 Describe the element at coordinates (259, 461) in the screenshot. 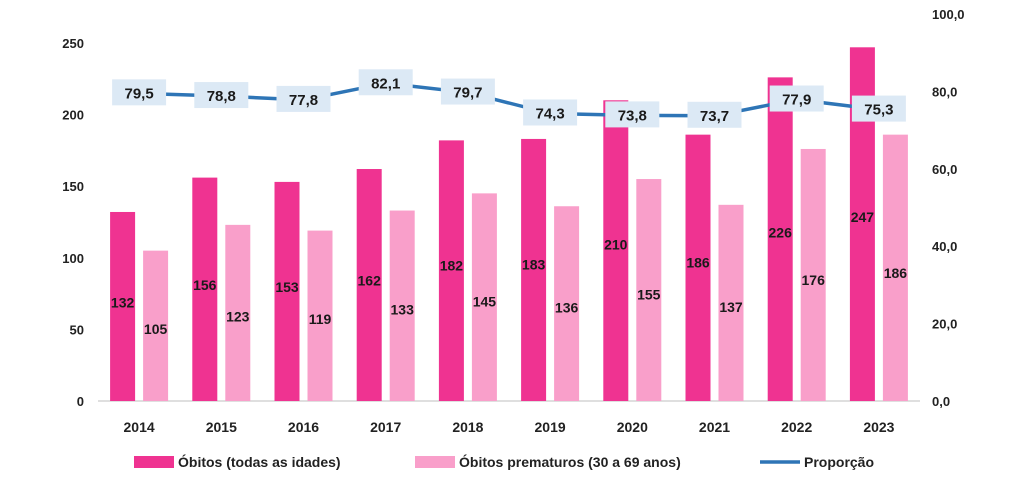

I see `legend-label: Óbitos (todas as idades)` at that location.